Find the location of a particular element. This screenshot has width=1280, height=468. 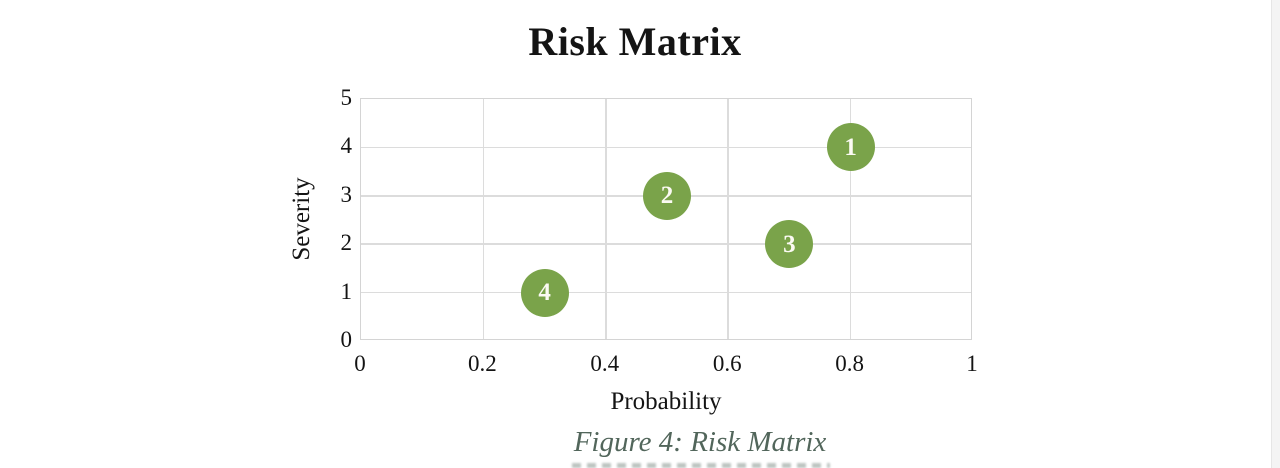

data-point-bubble: 2 is located at coordinates (667, 195).